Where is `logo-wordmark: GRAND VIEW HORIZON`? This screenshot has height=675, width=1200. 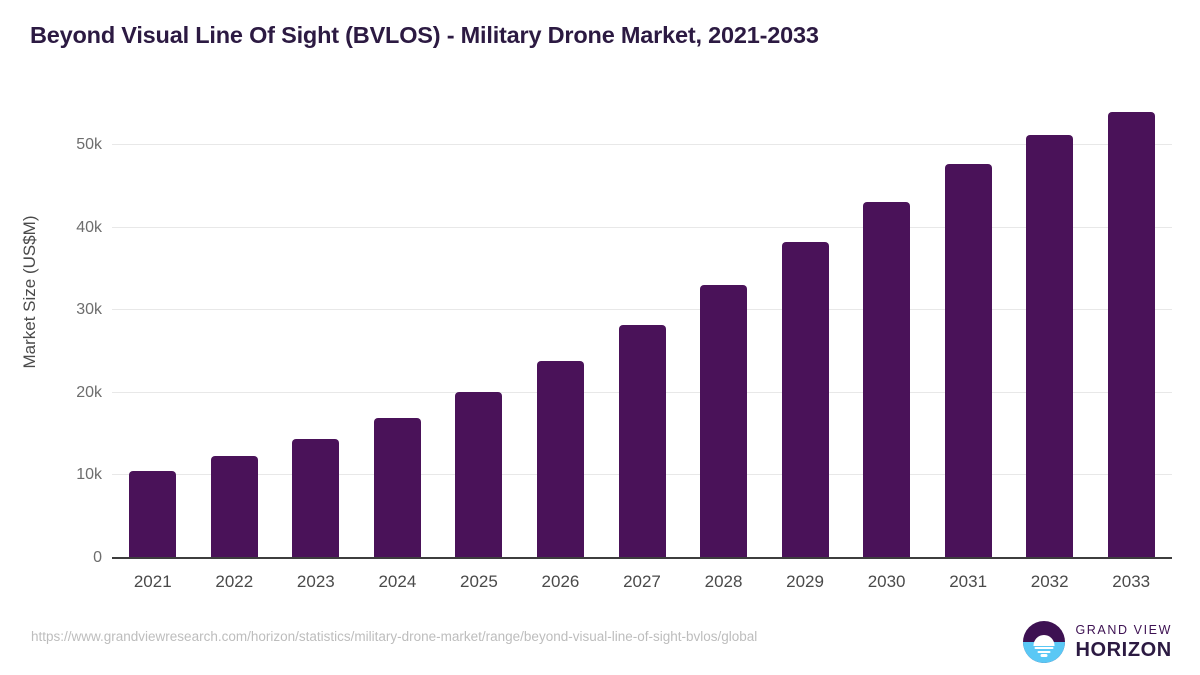 logo-wordmark: GRAND VIEW HORIZON is located at coordinates (1123, 642).